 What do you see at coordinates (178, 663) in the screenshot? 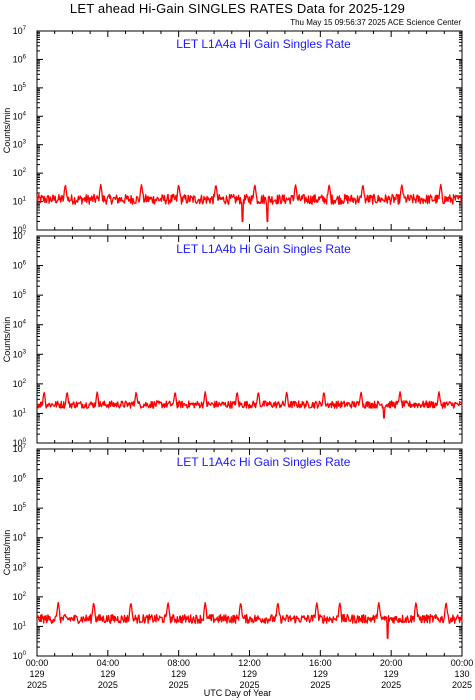
I see `x-tick-label-time: 08:00` at bounding box center [178, 663].